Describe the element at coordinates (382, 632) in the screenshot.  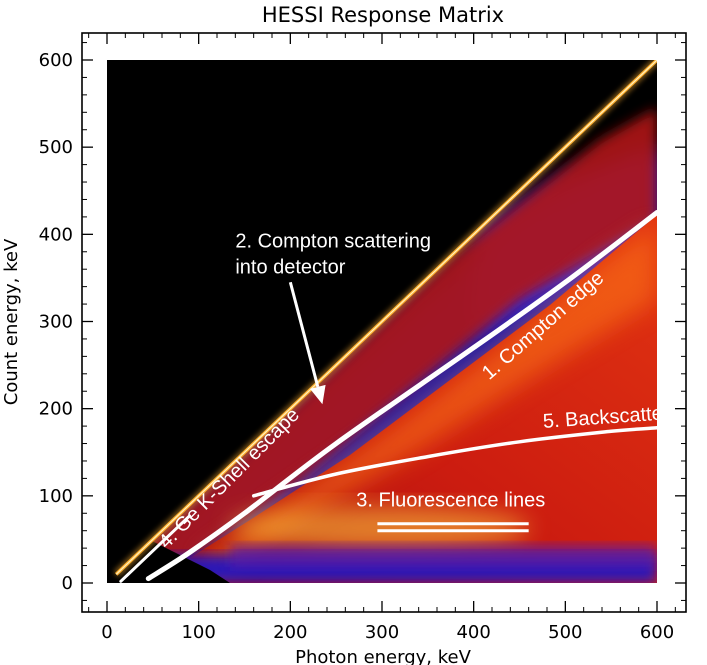
I see `x-tick-label: 300` at that location.